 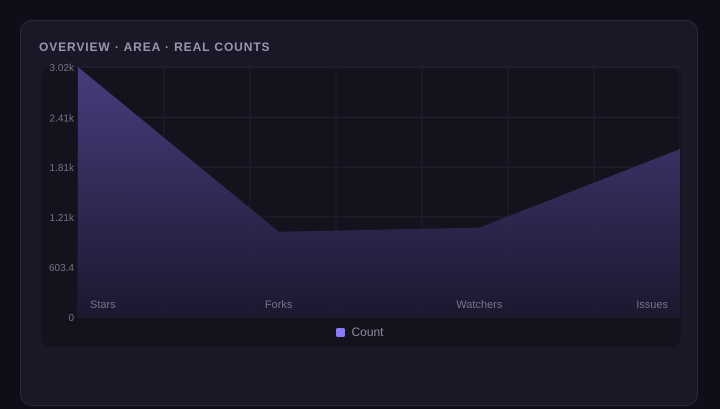 What do you see at coordinates (71, 318) in the screenshot?
I see `y-tick-label: 0` at bounding box center [71, 318].